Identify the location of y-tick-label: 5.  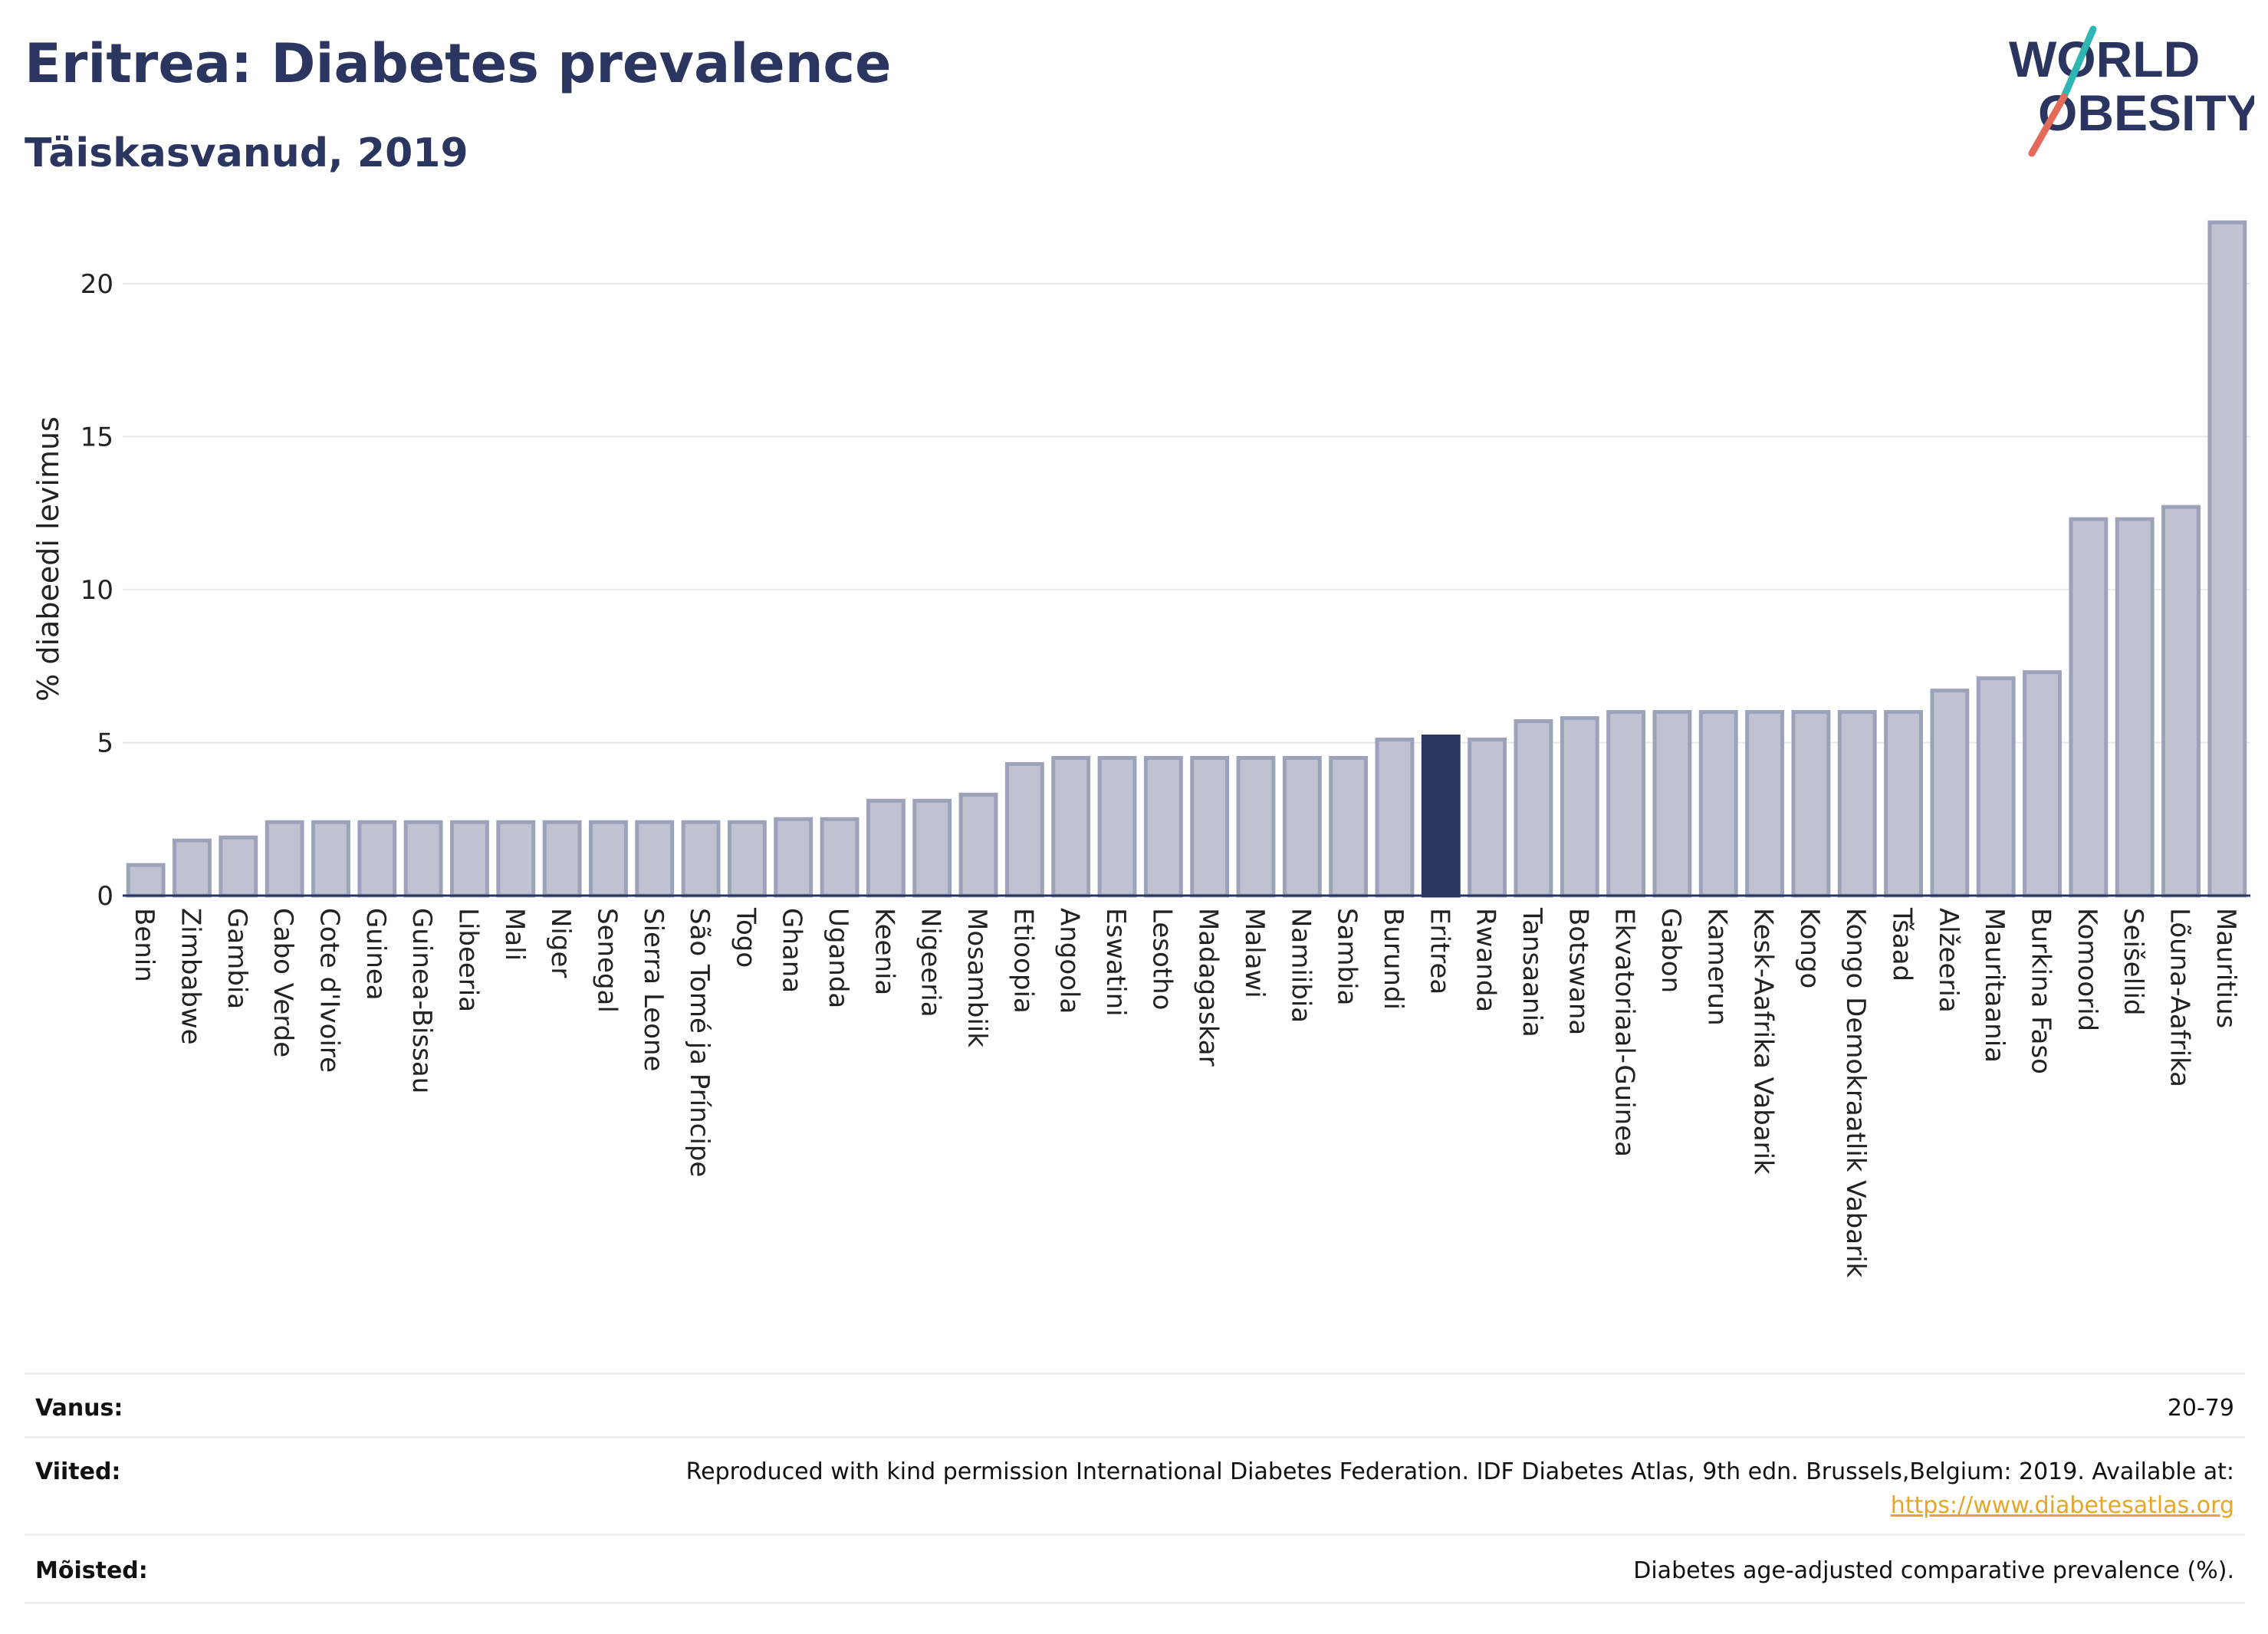
(105, 743).